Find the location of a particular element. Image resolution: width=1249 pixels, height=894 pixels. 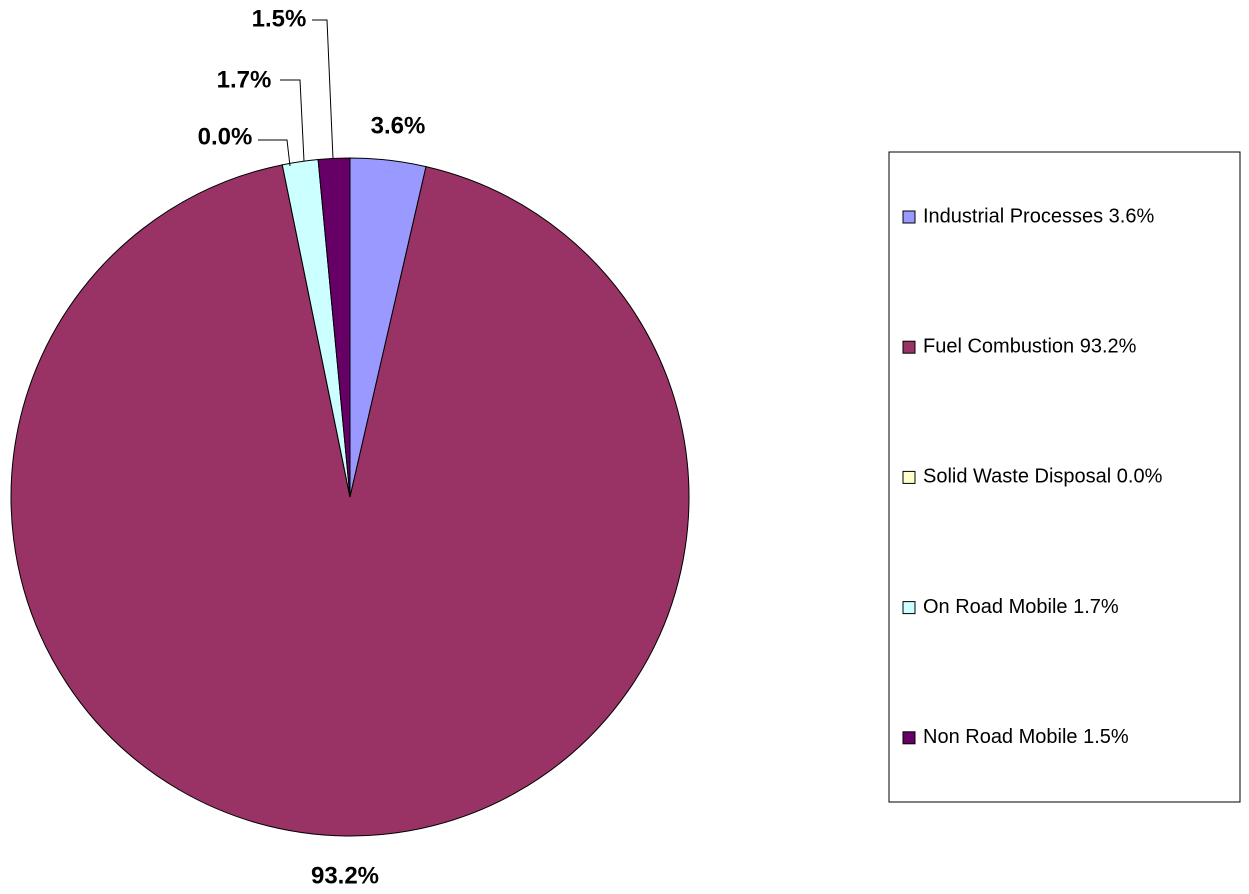

data-label: 1.7% is located at coordinates (244, 79).